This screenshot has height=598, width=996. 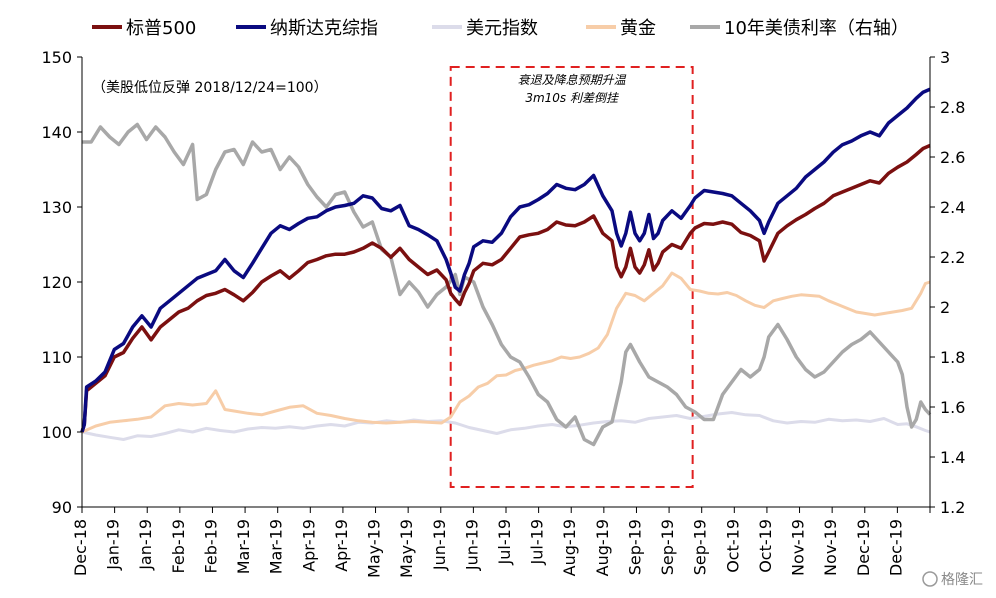 I want to click on left-tick-label: 90, so click(x=62, y=507).